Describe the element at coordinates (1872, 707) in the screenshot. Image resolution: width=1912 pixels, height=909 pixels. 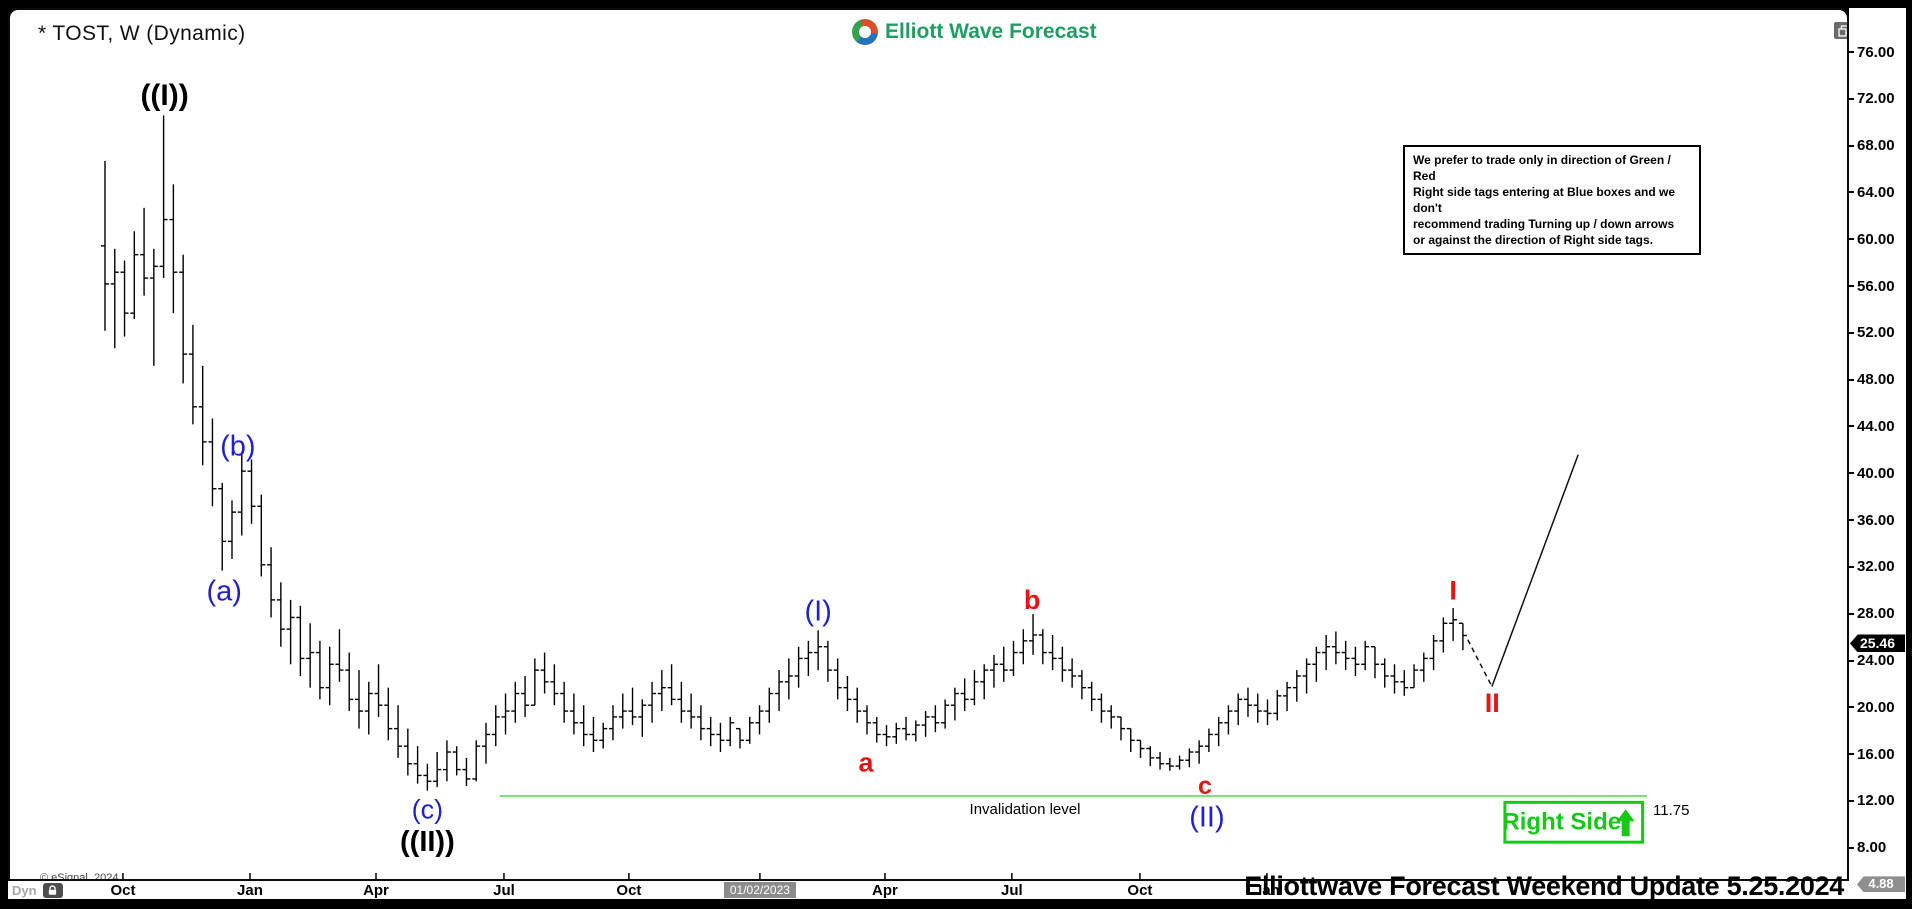
I see `price-axis-label: 20.00` at that location.